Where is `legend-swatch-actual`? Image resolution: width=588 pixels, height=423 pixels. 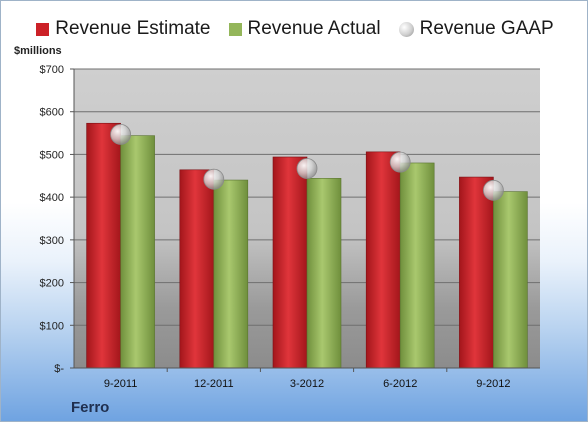 legend-swatch-actual is located at coordinates (235, 29).